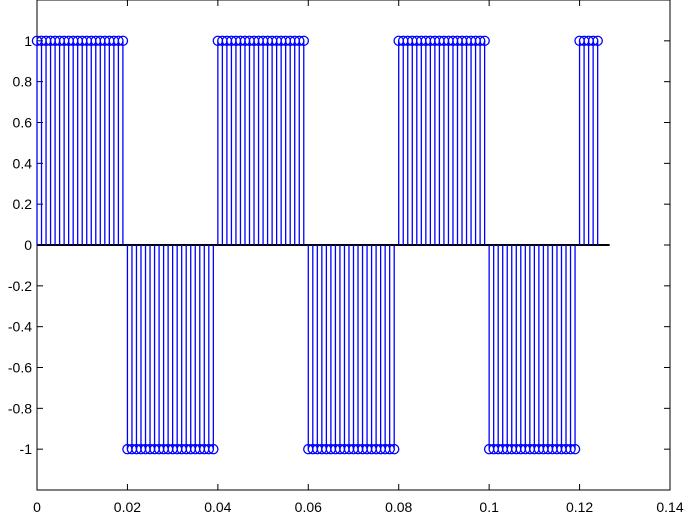 This screenshot has height=518, width=691. What do you see at coordinates (23, 204) in the screenshot?
I see `y-tick-label: 0.2` at bounding box center [23, 204].